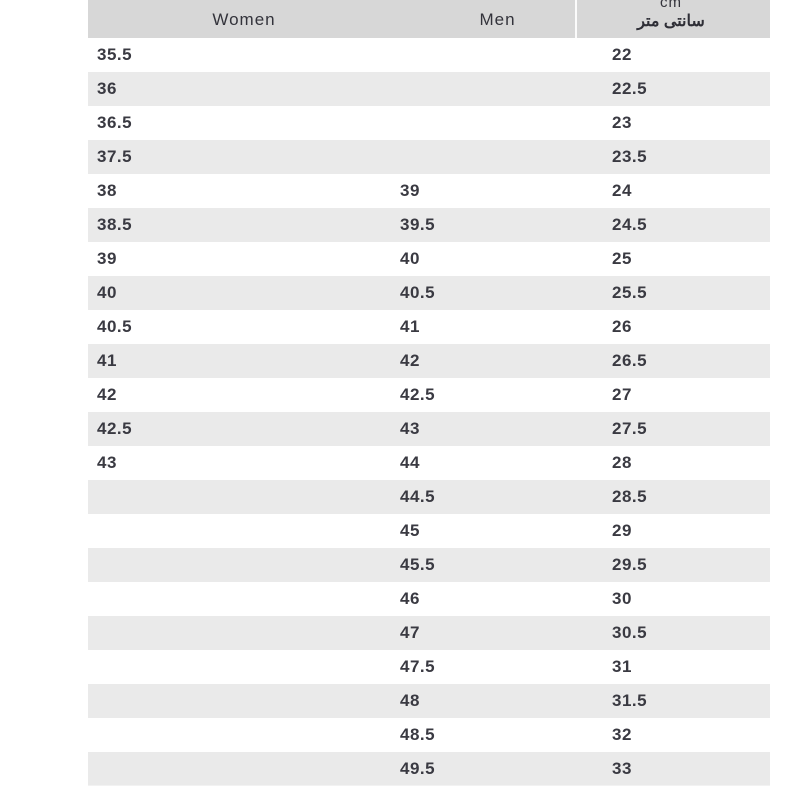 Image resolution: width=800 pixels, height=800 pixels. Describe the element at coordinates (418, 292) in the screenshot. I see `cell-men: 40.5` at that location.